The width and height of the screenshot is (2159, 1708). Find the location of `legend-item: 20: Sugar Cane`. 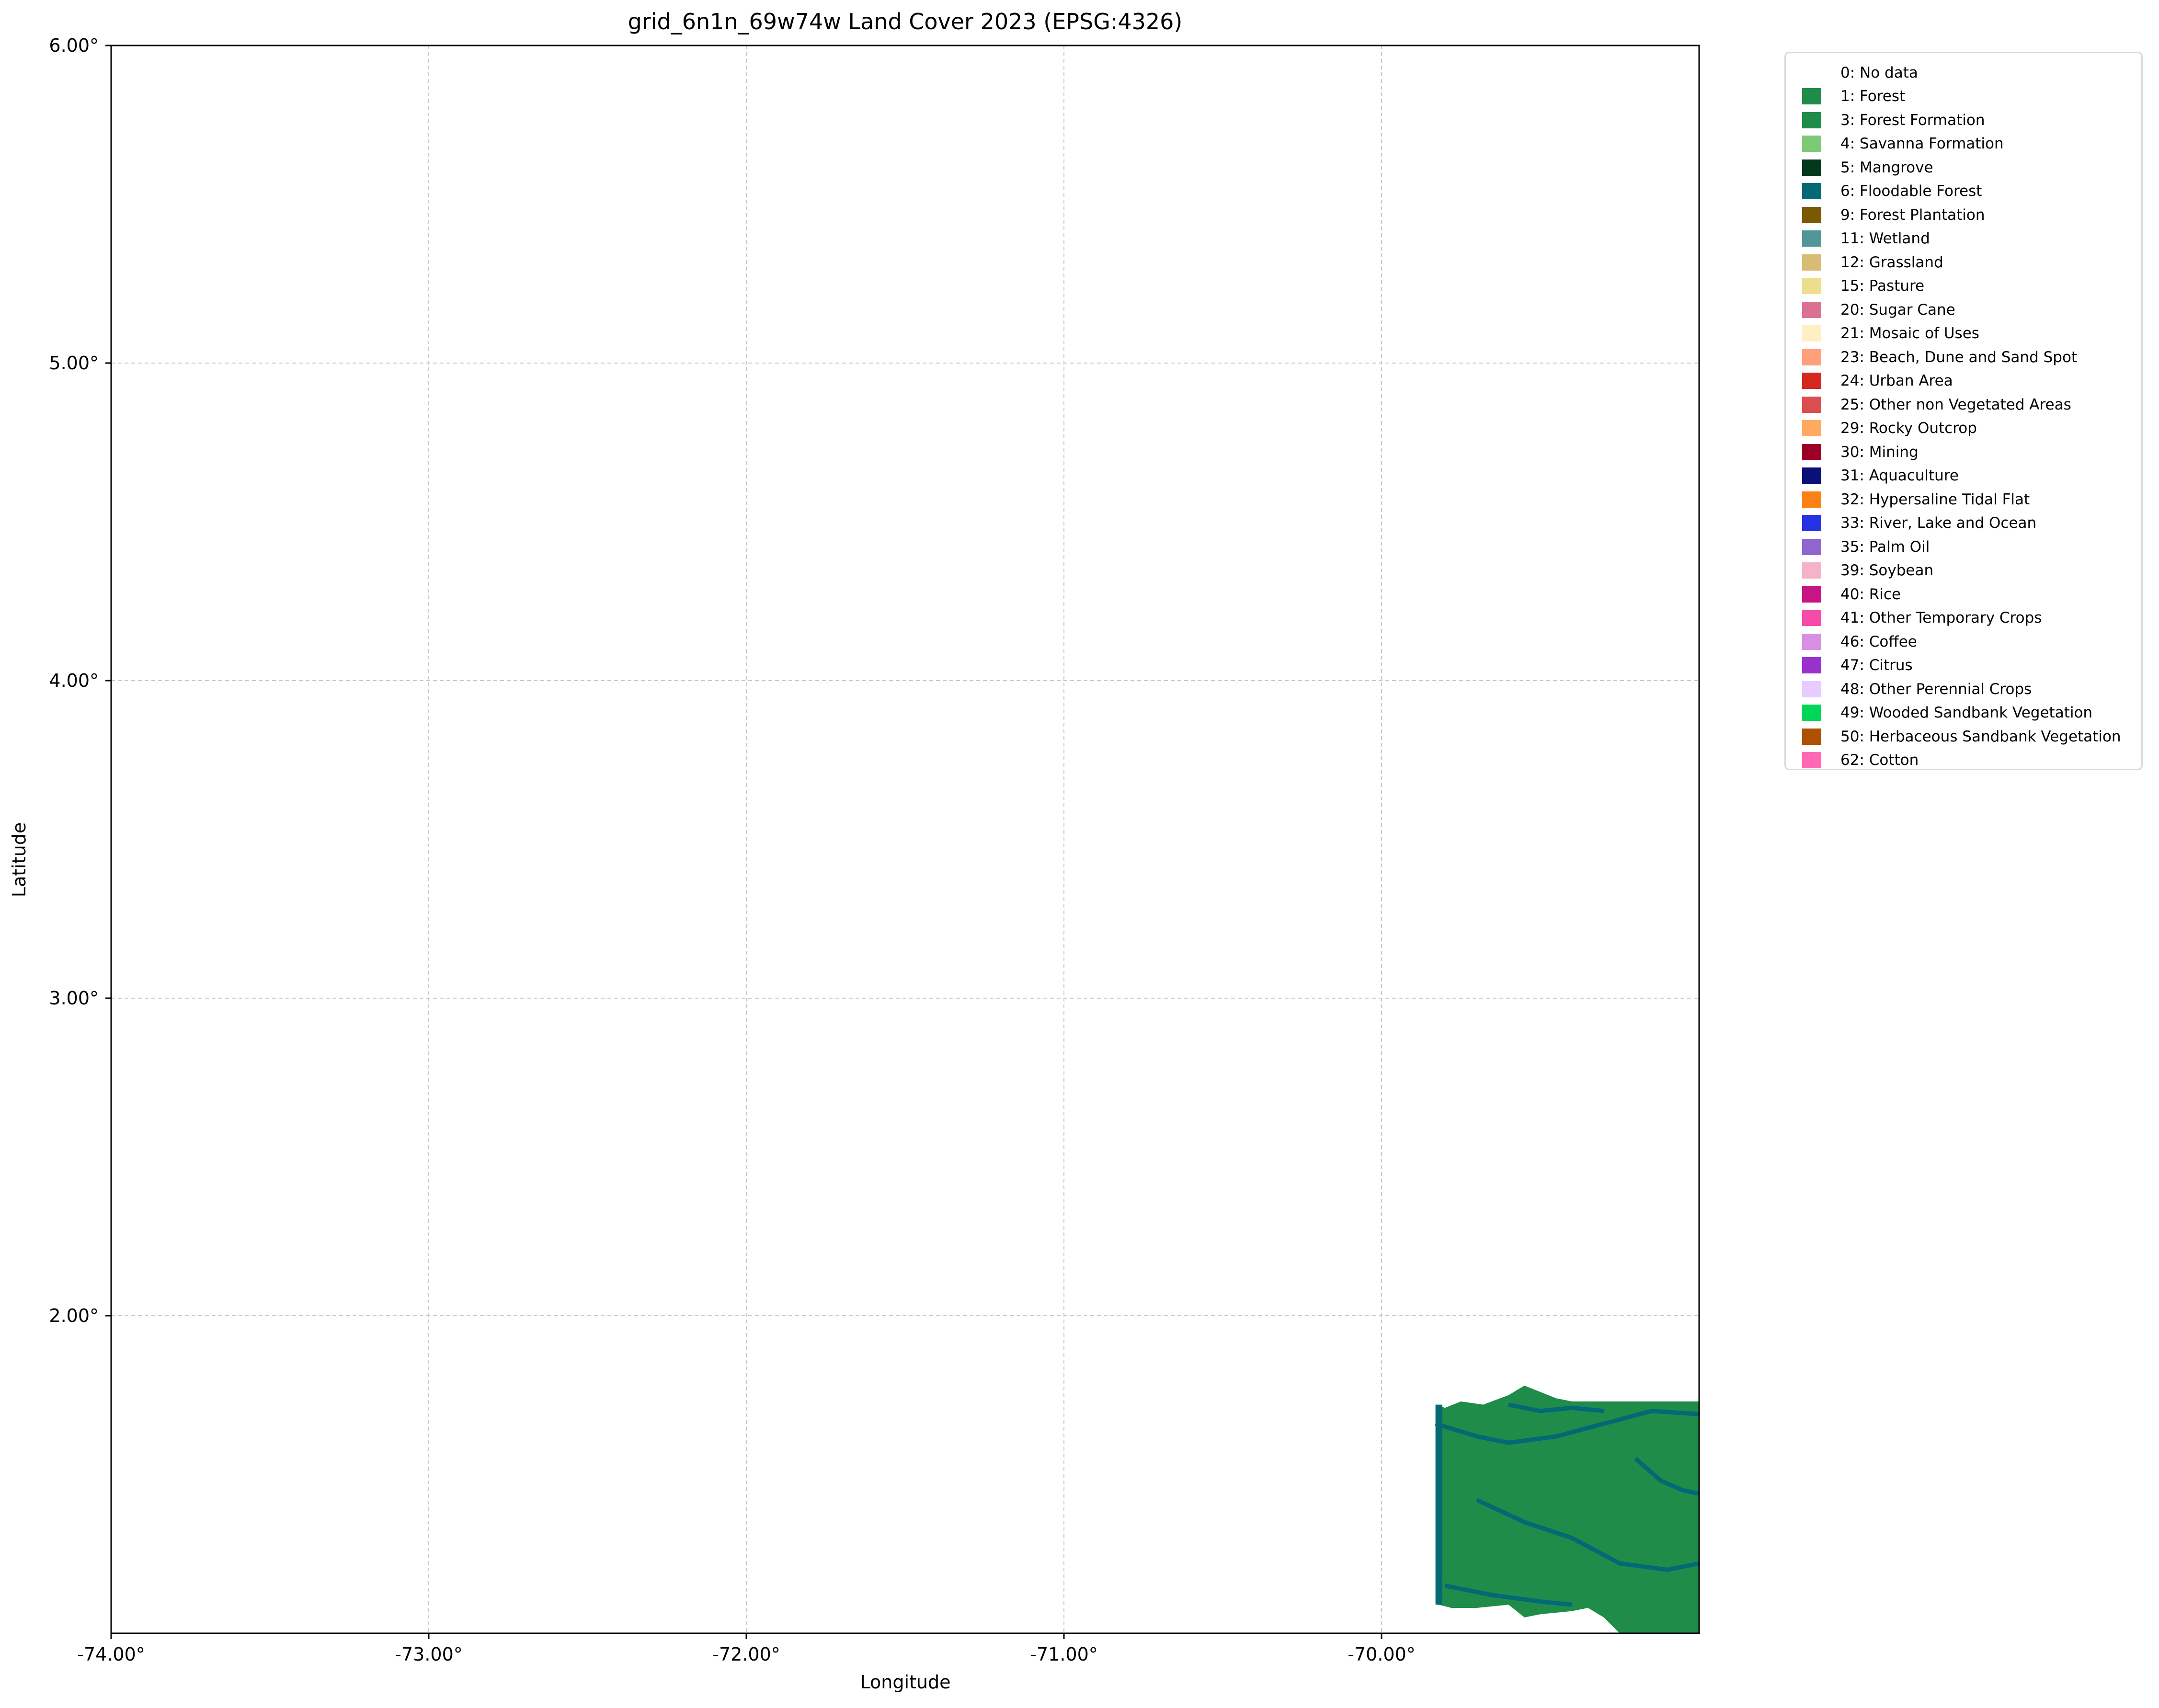

legend-item: 20: Sugar Cane is located at coordinates (1878, 310).